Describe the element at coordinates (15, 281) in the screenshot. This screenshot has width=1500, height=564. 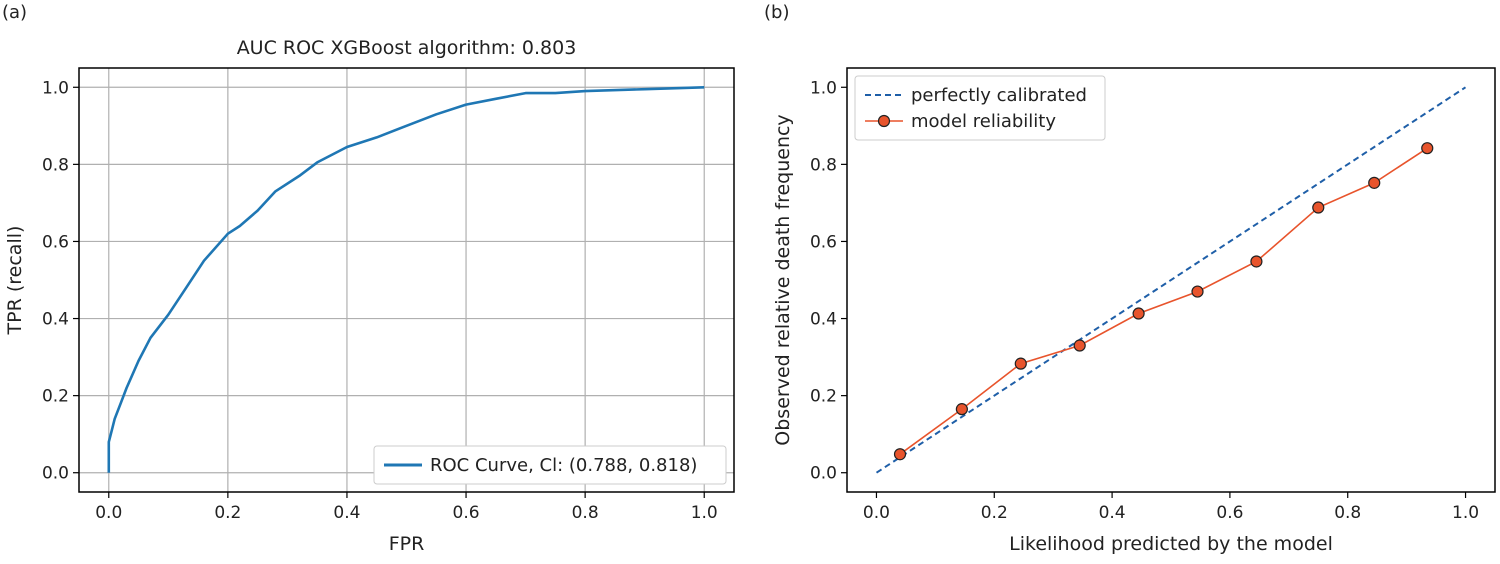
I see `y-axis-label: TPR (recall)` at that location.